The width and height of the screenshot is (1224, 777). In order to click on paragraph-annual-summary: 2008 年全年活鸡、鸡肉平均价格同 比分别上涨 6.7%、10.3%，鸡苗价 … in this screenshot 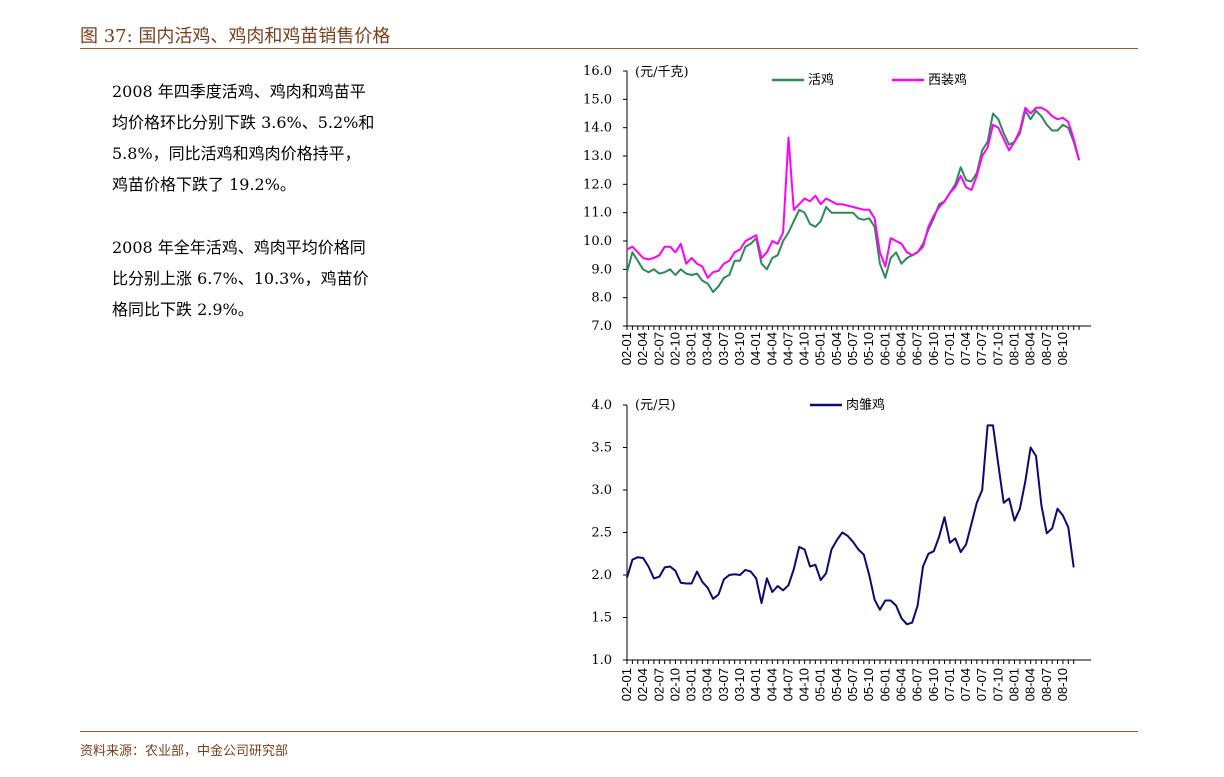, I will do `click(262, 278)`.